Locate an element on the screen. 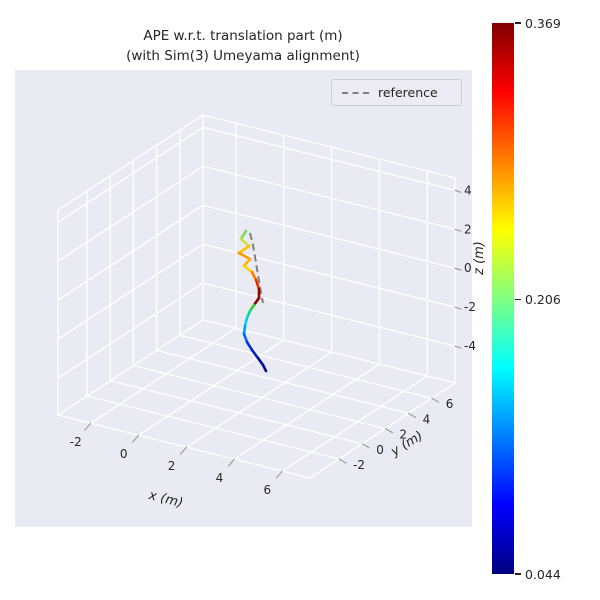 The image size is (600, 600). x-tick-label: 4 is located at coordinates (220, 478).